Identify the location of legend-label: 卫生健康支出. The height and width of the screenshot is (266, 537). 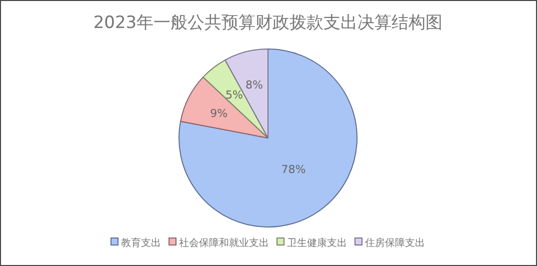
(317, 243).